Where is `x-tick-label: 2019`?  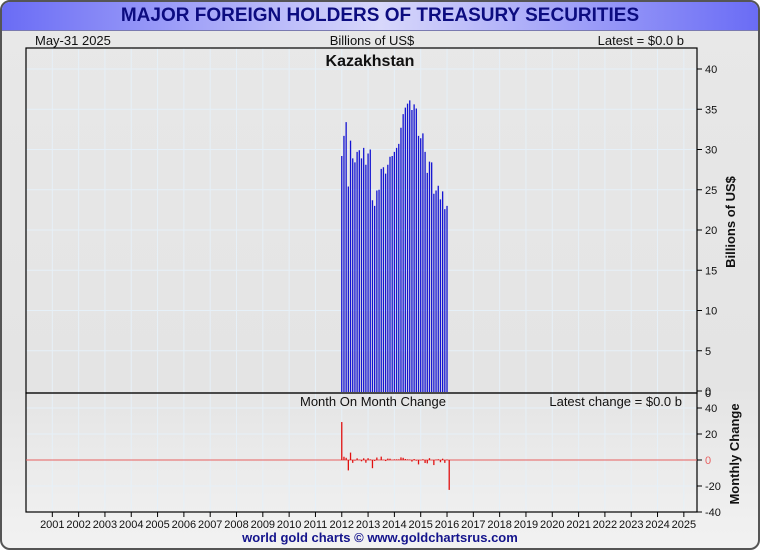 x-tick-label: 2019 is located at coordinates (526, 525).